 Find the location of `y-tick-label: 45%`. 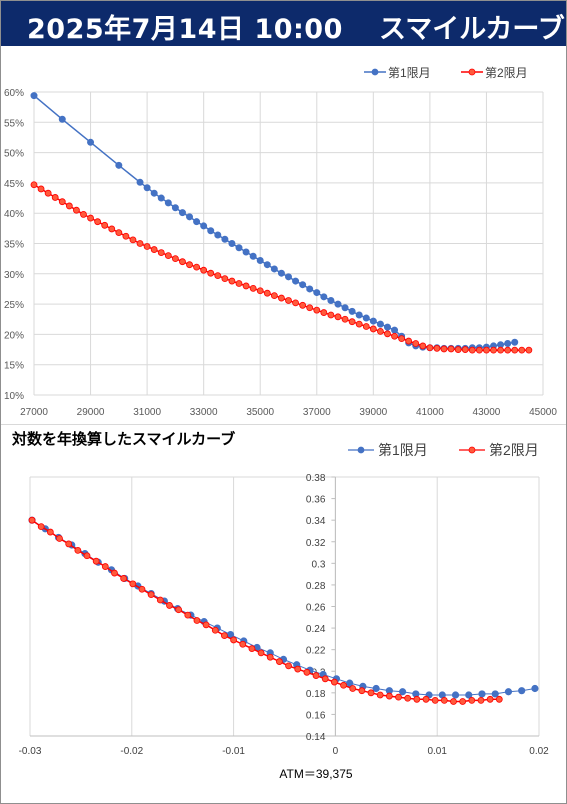

y-tick-label: 45% is located at coordinates (14, 184).